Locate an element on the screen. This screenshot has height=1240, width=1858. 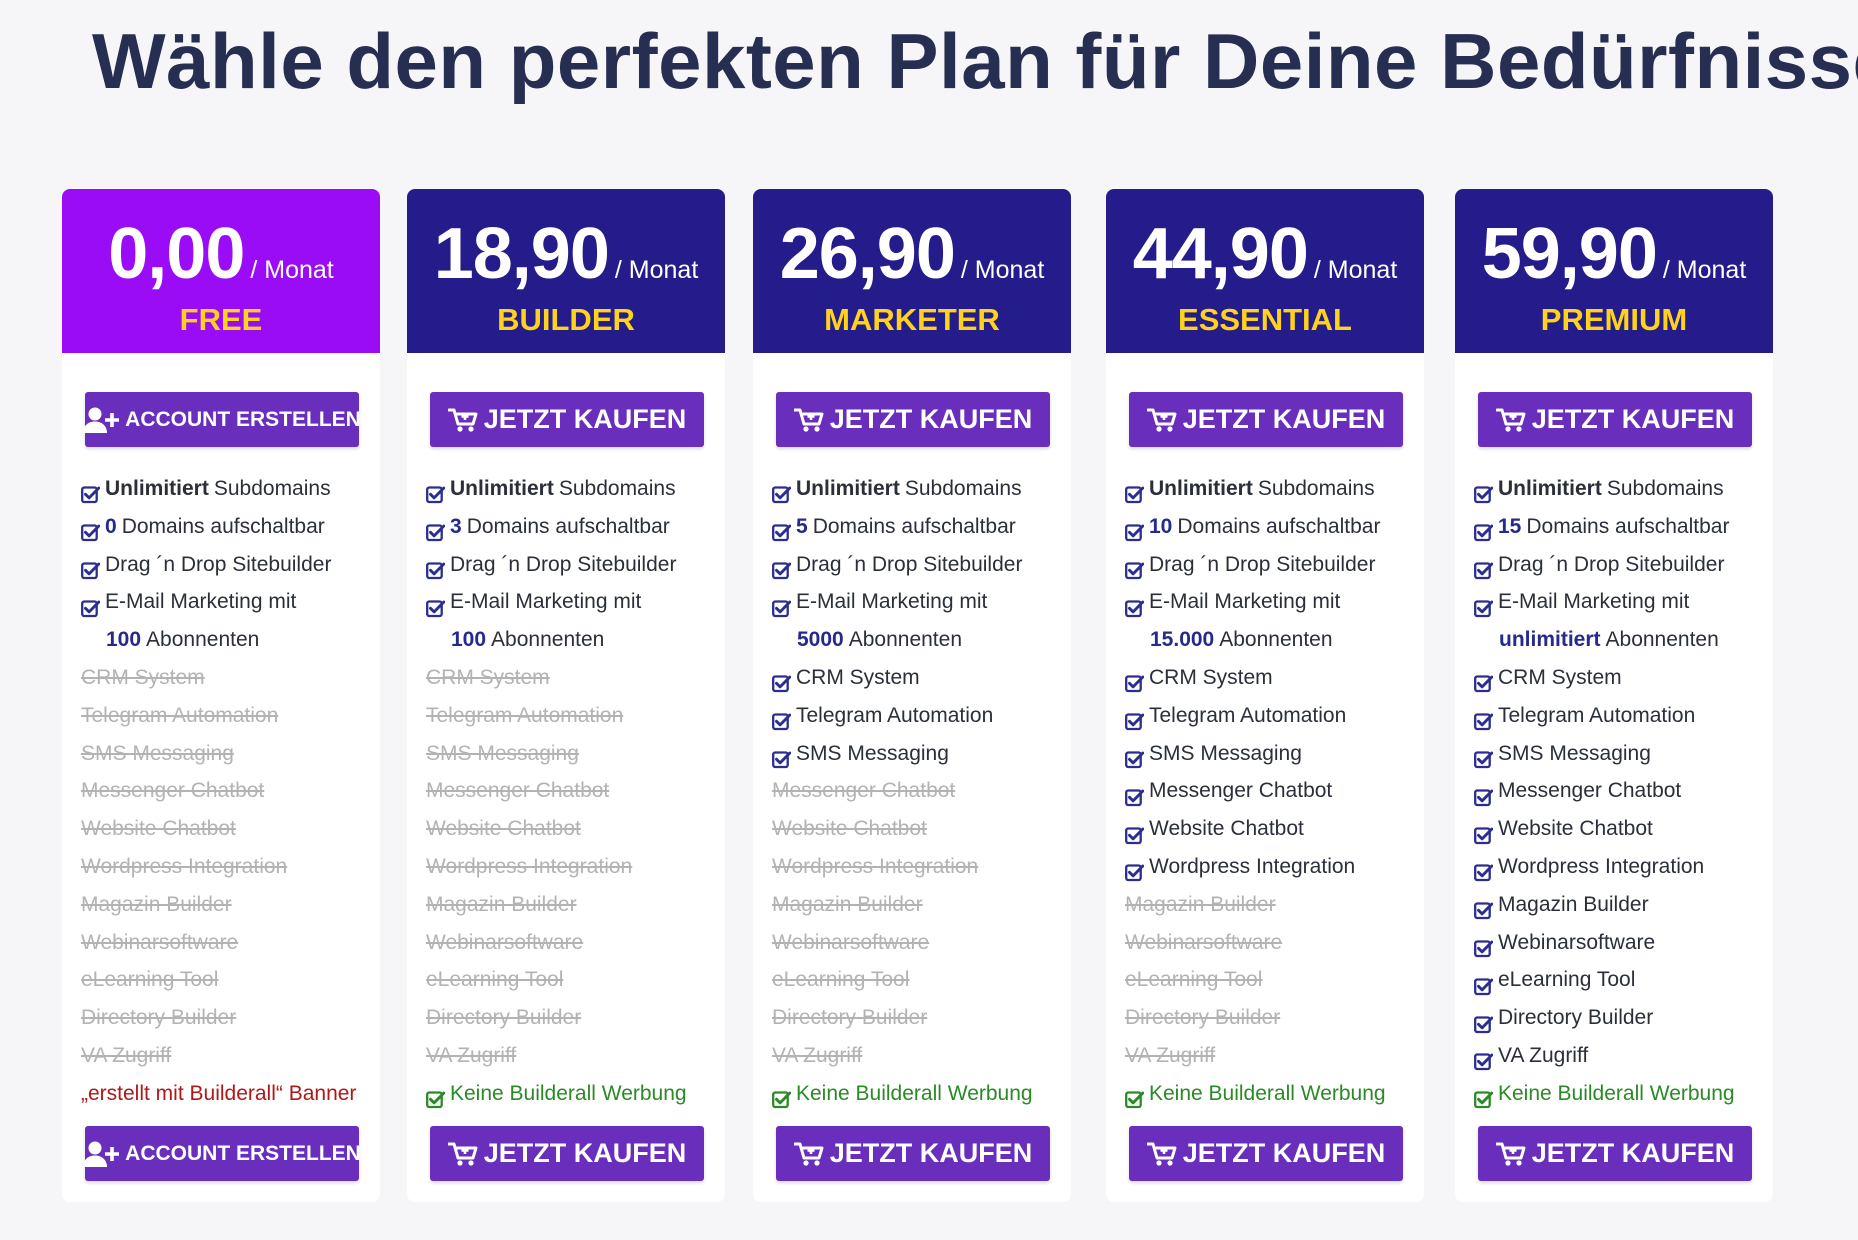
feature-item: 5 Domains aufschaltbar is located at coordinates (918, 527).